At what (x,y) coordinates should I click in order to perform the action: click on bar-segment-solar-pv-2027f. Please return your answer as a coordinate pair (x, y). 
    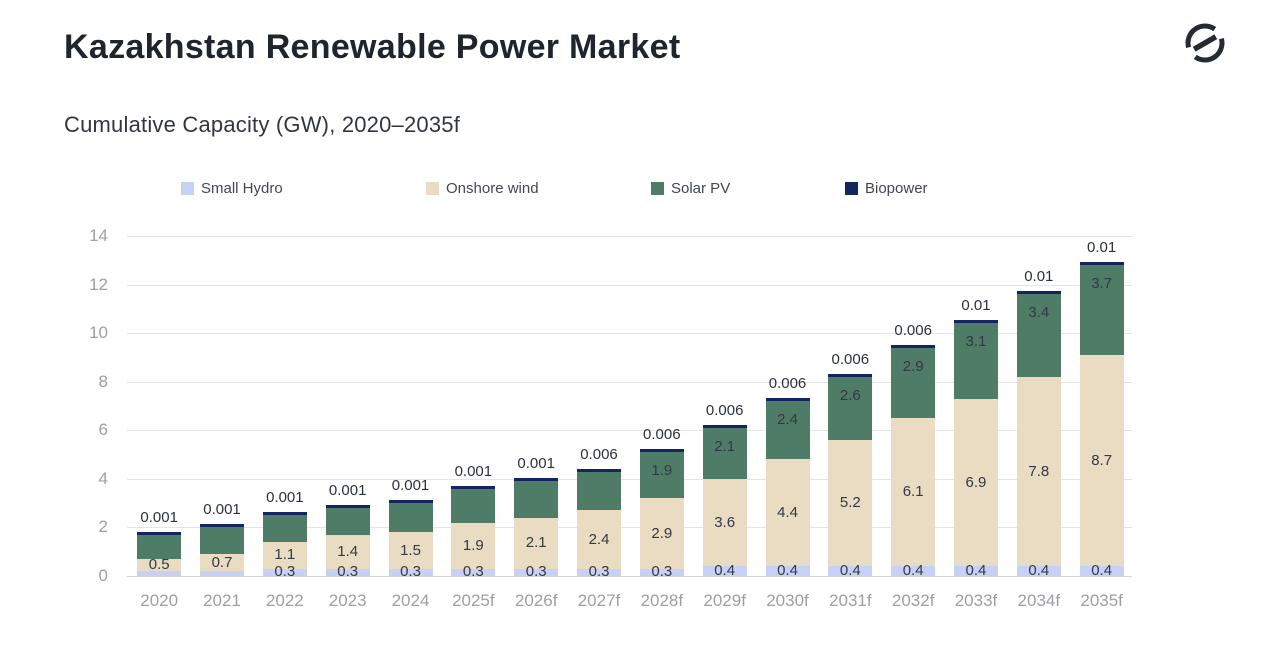
    Looking at the image, I should click on (599, 491).